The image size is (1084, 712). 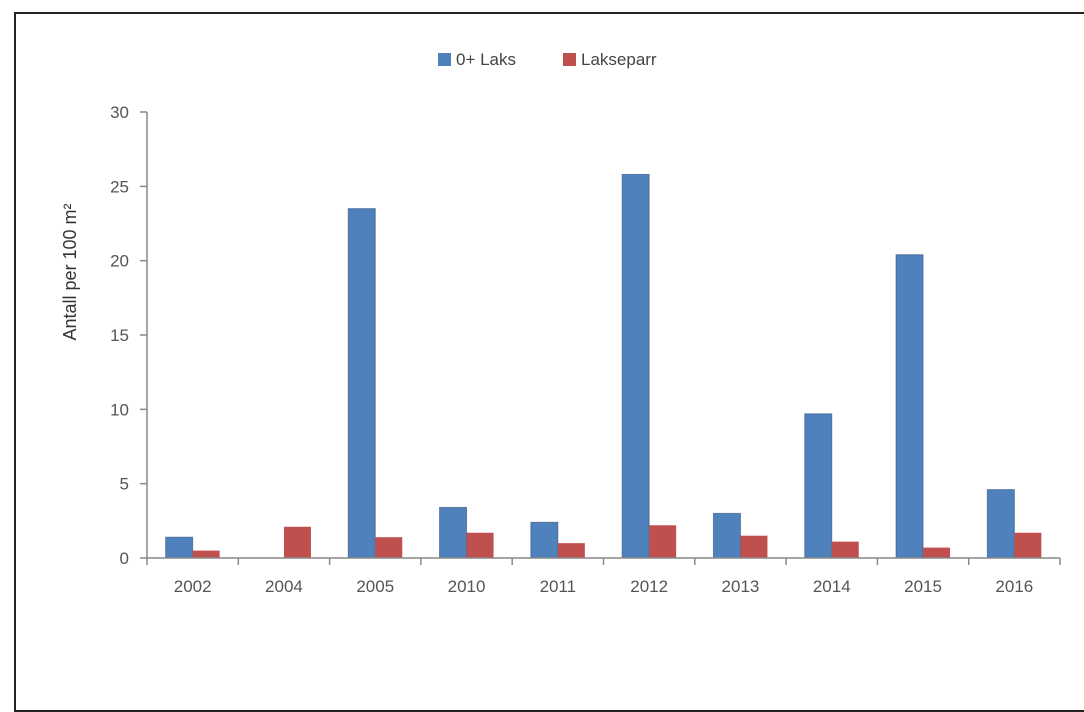 What do you see at coordinates (569, 59) in the screenshot?
I see `legend-swatch-lakseparr` at bounding box center [569, 59].